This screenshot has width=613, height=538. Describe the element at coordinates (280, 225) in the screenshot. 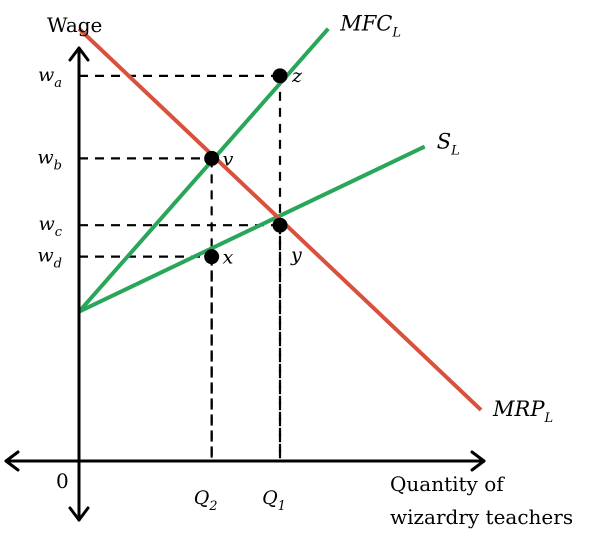

I see `point-marker-y` at that location.